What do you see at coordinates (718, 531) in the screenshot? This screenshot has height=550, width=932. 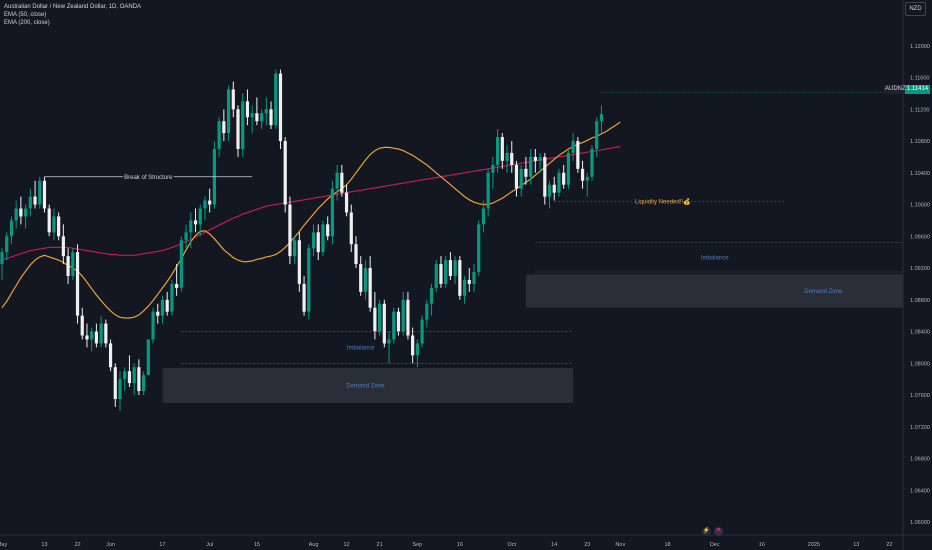 I see `event-flag-icon: ⚑` at bounding box center [718, 531].